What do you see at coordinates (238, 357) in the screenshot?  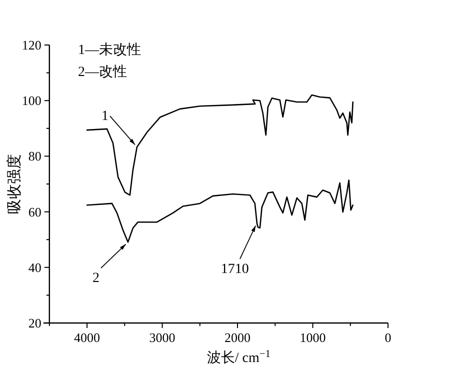 I see `x-axis-title: 波长/ cm$^{−1}$` at bounding box center [238, 357].